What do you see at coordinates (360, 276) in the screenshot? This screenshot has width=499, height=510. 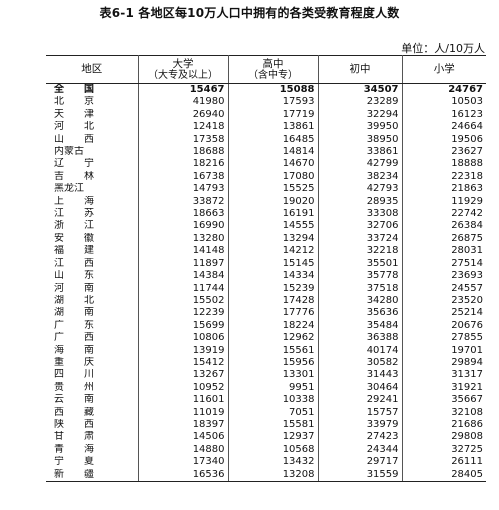 I see `juniorhigh-cell: 35778` at bounding box center [360, 276].